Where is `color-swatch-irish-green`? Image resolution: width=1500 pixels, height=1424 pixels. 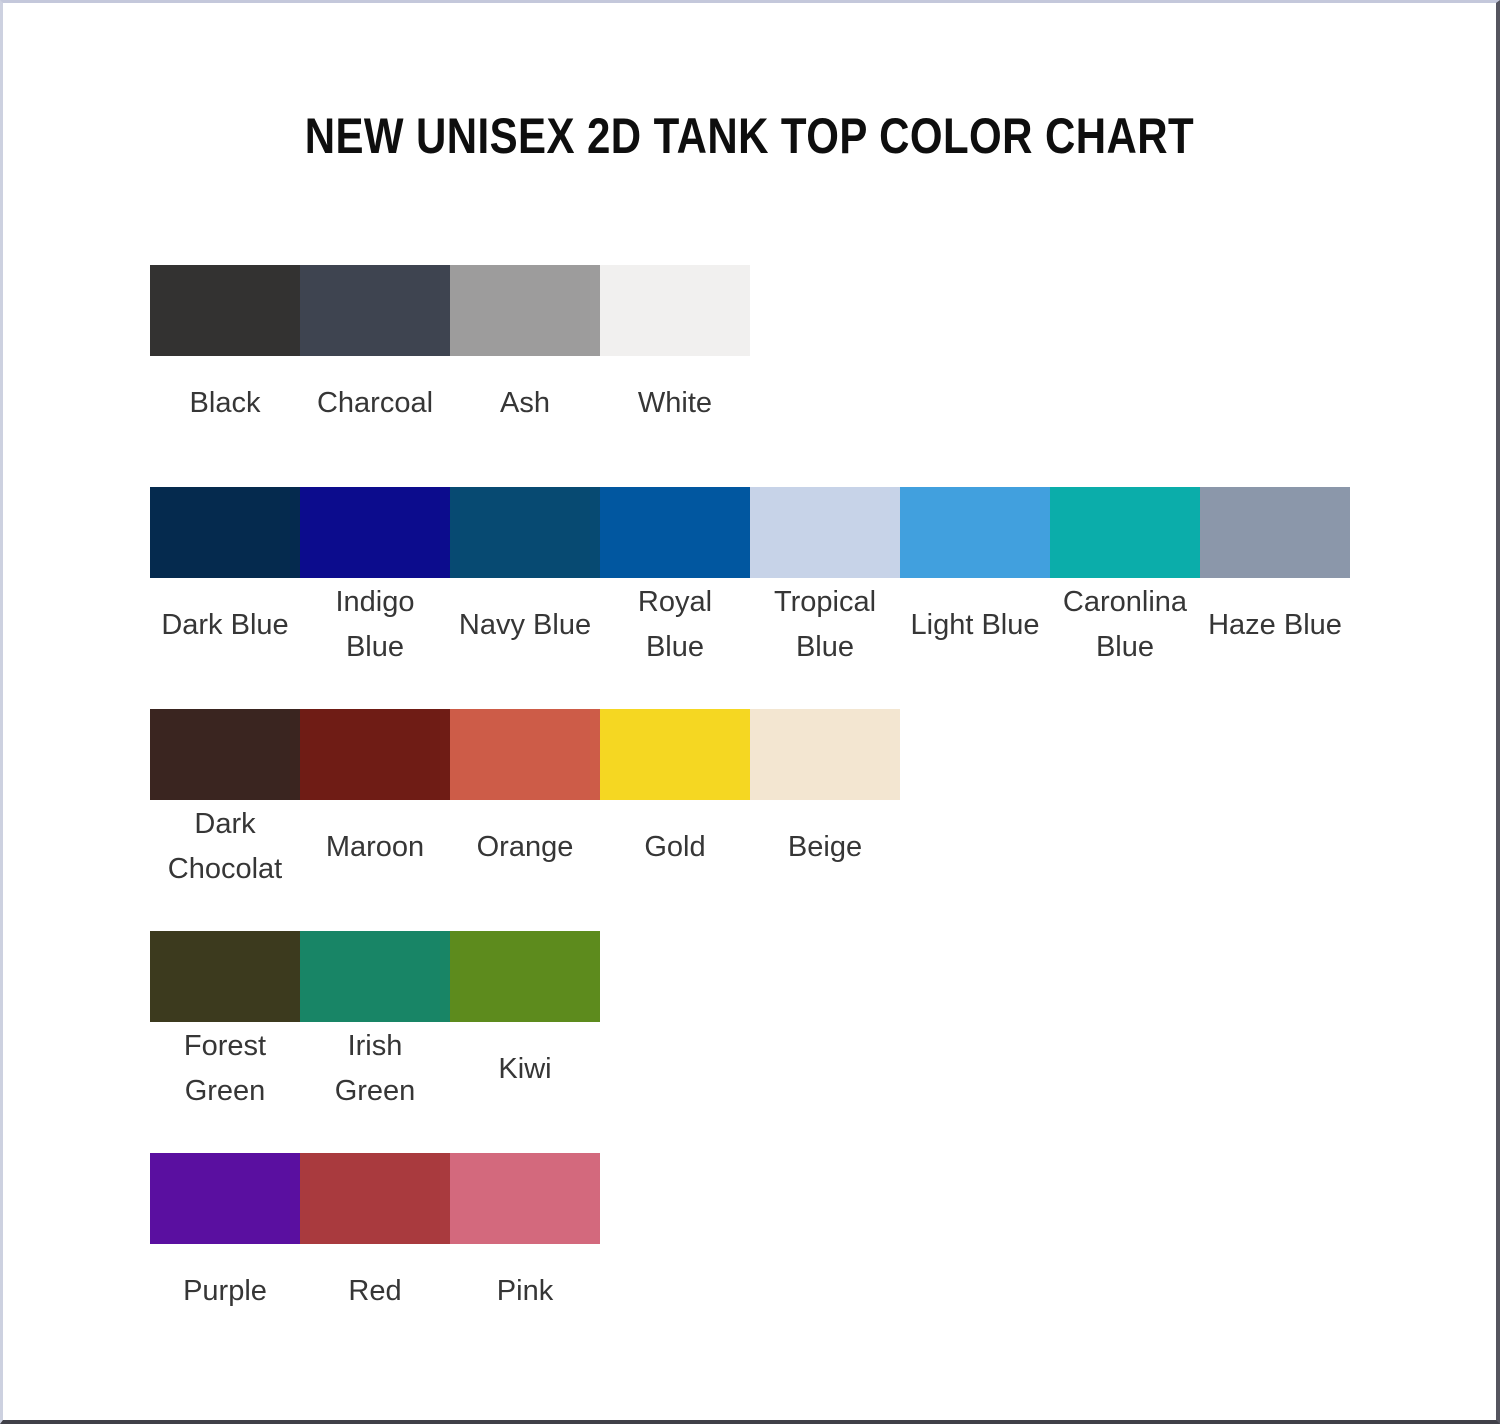
color-swatch-irish-green is located at coordinates (375, 976).